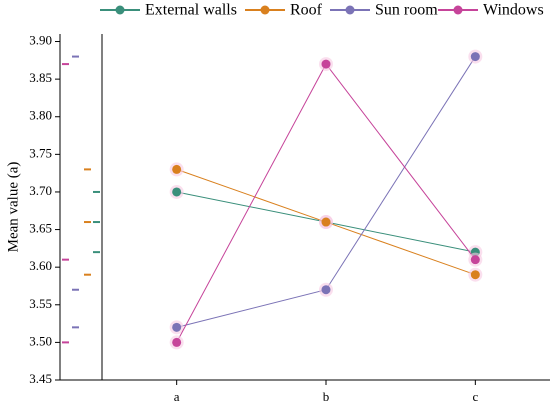  What do you see at coordinates (40, 190) in the screenshot?
I see `y-tick-label: 3.70` at bounding box center [40, 190].